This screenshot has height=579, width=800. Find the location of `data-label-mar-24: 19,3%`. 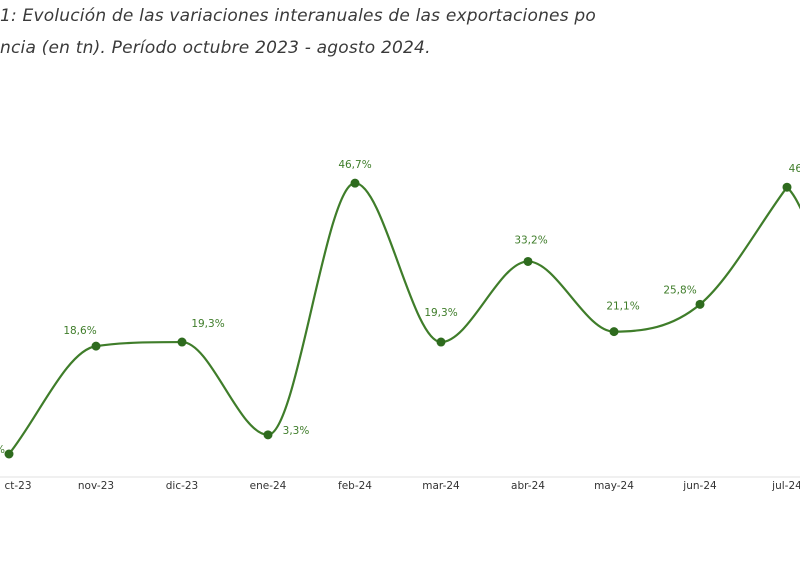

data-label-mar-24: 19,3% is located at coordinates (440, 313).